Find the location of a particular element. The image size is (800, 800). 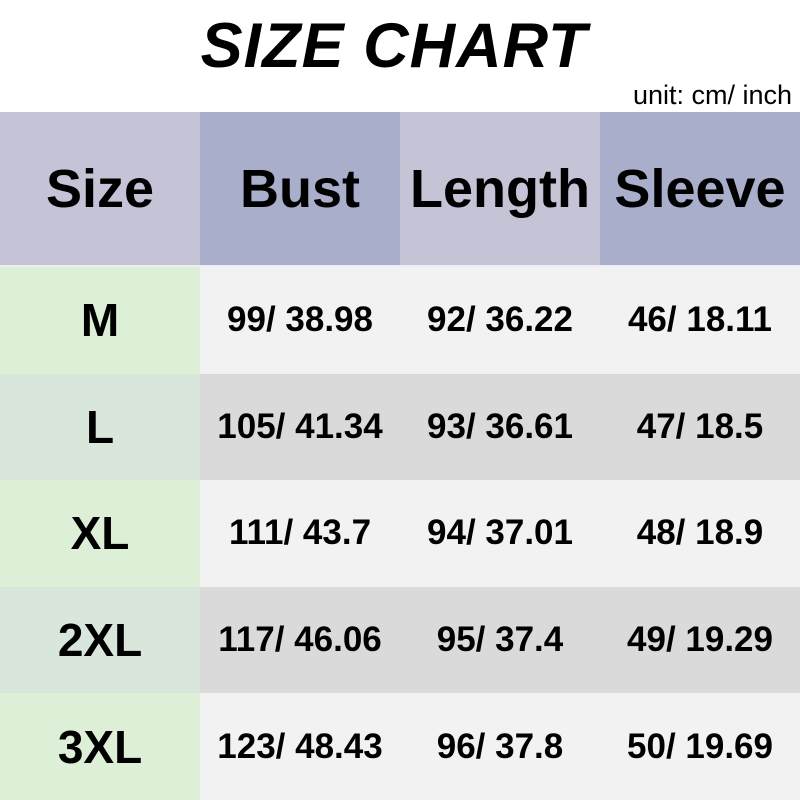

bust-cell-xl: 111/ 43.7 is located at coordinates (300, 533).